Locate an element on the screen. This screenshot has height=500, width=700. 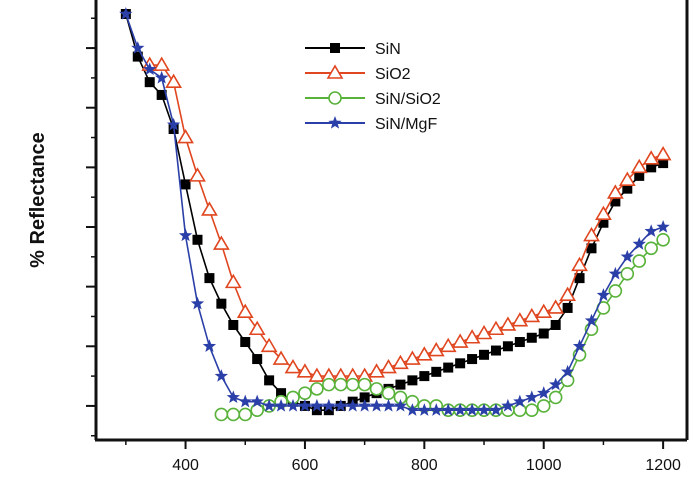
x-tick-label: 1200 is located at coordinates (663, 465).